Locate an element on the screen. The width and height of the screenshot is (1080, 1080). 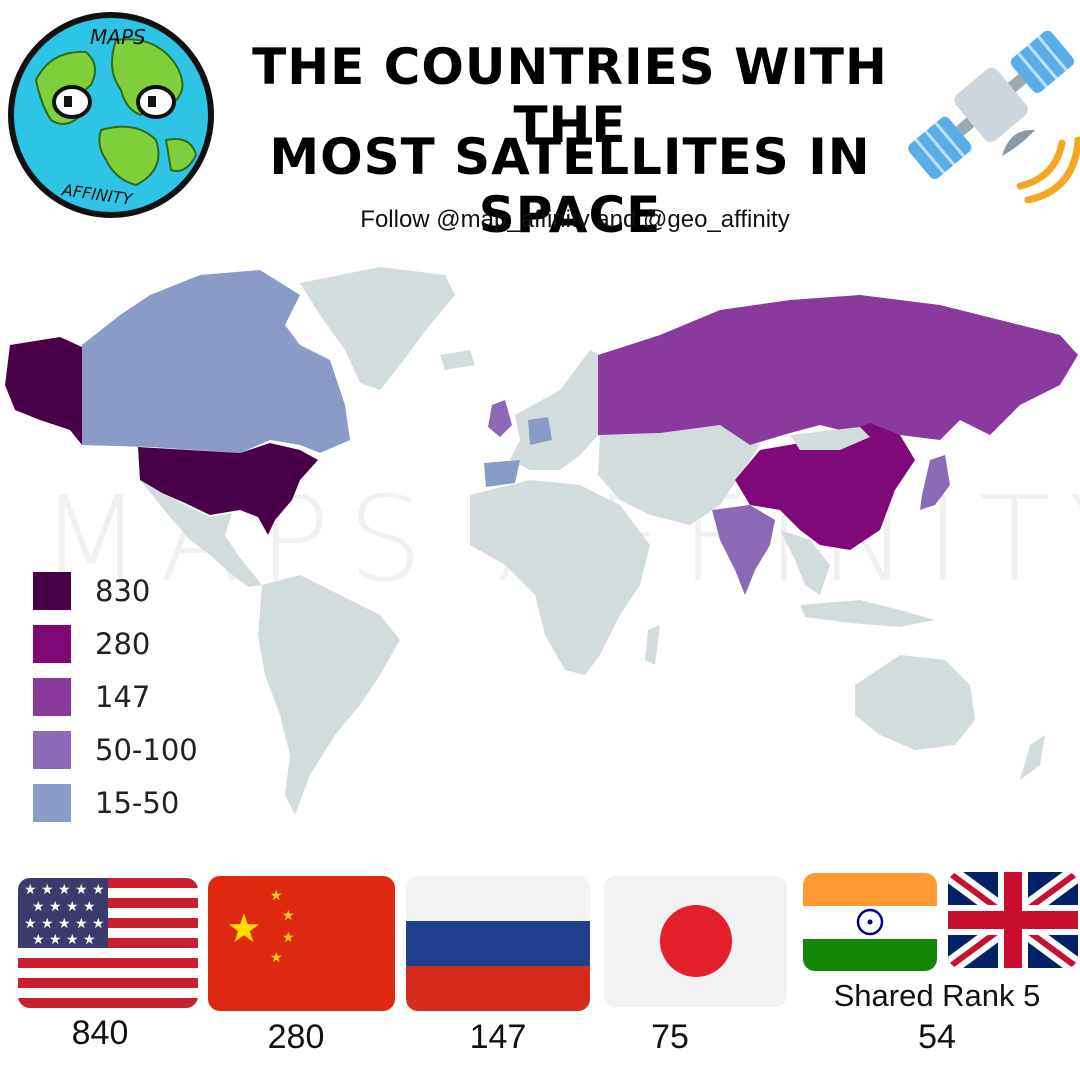
flag-usa-icon: ★ ★ ★ ★ ★ ★ ★ ★ ★ ★ ★ ★ ★ ★ ★ ★ ★ ★ is located at coordinates (108, 943).